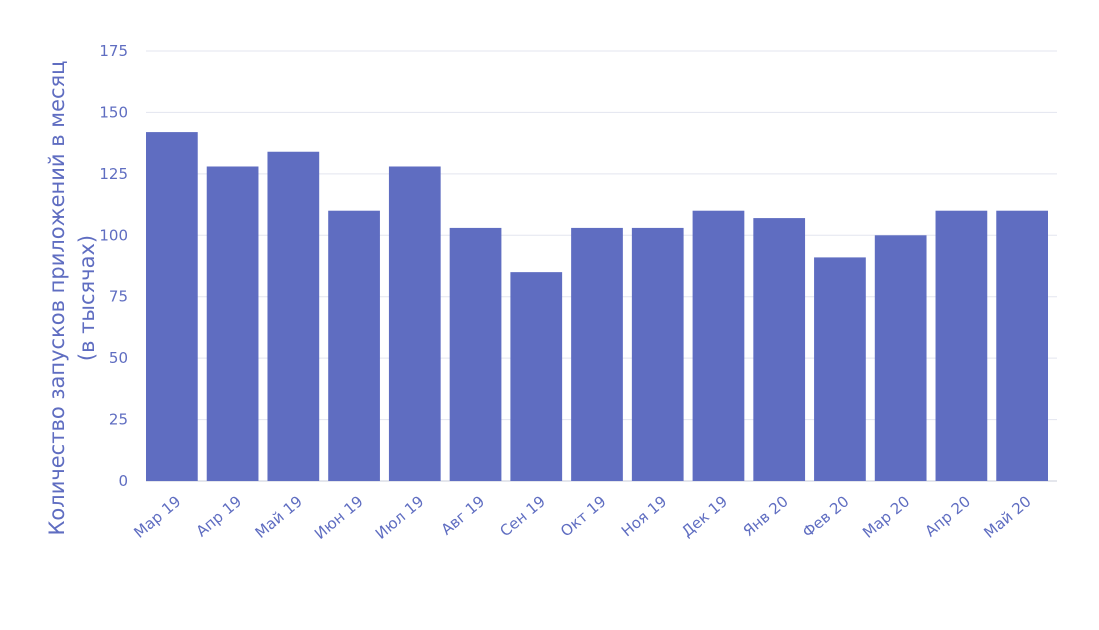 The width and height of the screenshot is (1099, 630). I want to click on y-tick-label: 100, so click(113, 235).